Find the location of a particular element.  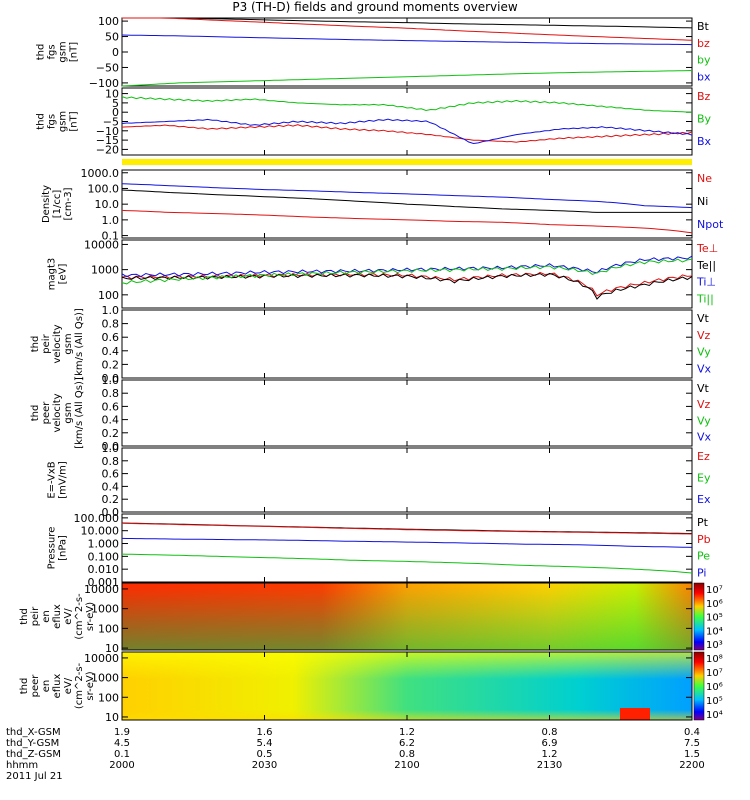

ytick-label: 0.6 is located at coordinates (111, 337).